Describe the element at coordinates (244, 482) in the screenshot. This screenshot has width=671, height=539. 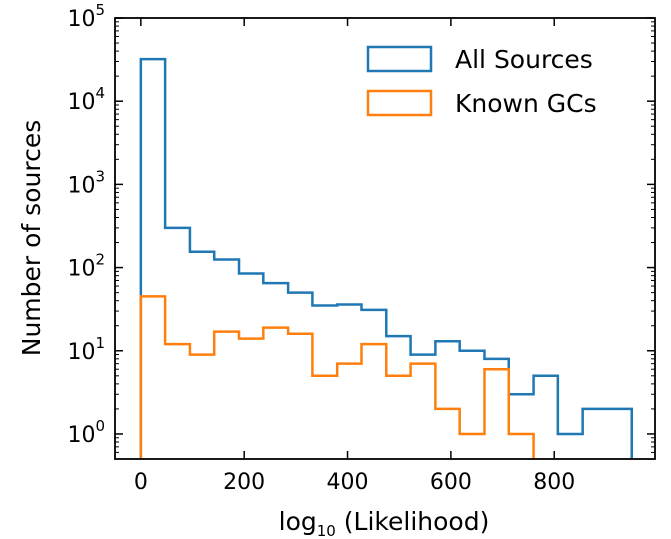
I see `x-tick-label: 200` at that location.